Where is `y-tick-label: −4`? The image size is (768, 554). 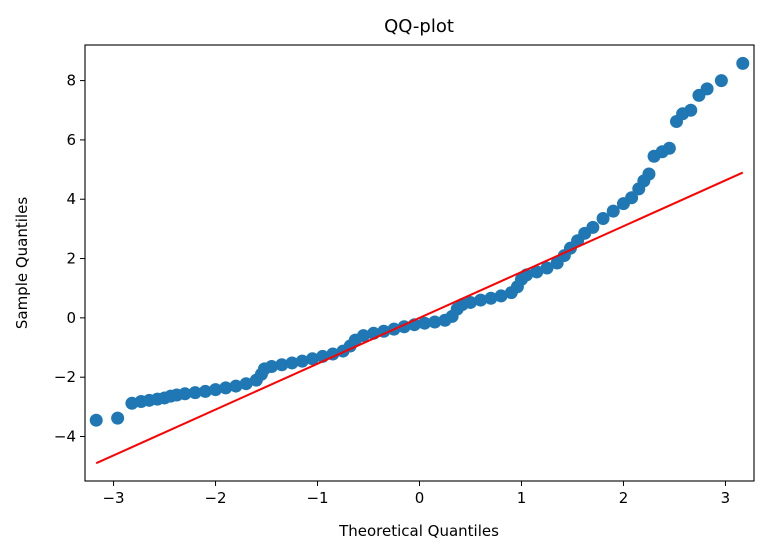 y-tick-label: −4 is located at coordinates (65, 437).